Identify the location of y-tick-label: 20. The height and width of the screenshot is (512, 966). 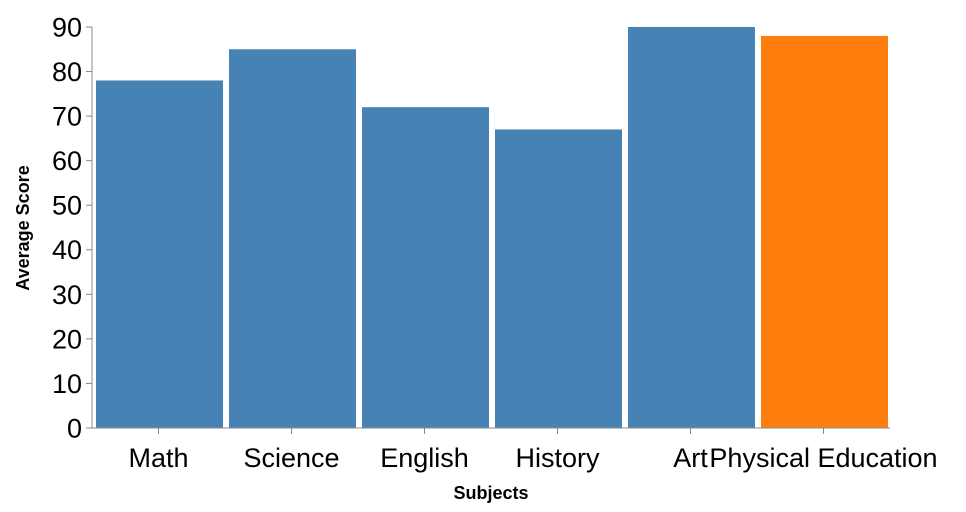
(67, 339).